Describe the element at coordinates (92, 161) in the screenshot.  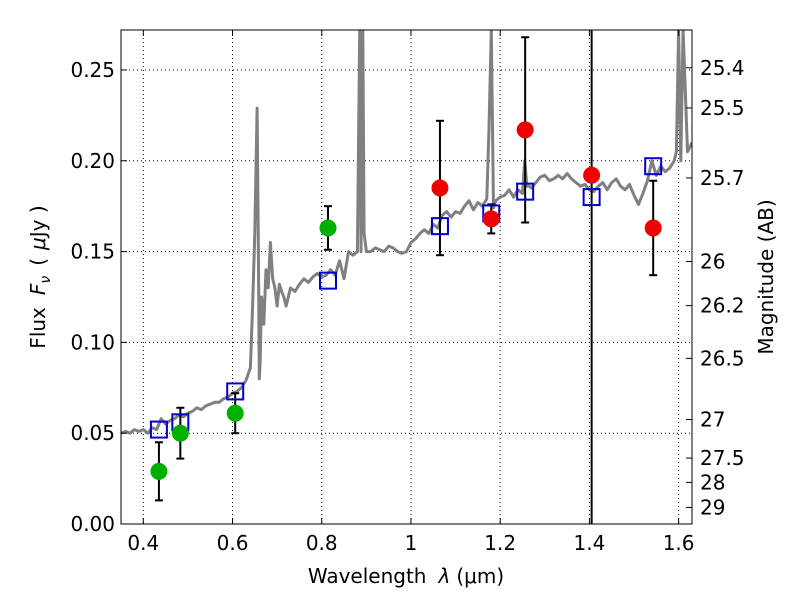
I see `y-tick-label: 0.20` at that location.